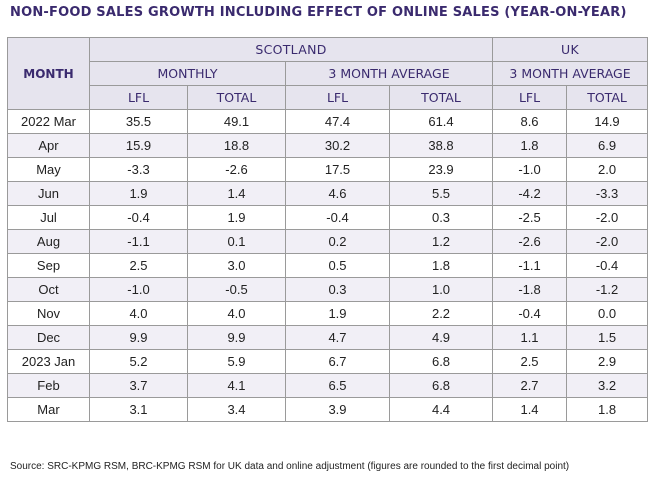  I want to click on scotland-3-month-average-header: 3 MONTH AVERAGE, so click(389, 73).